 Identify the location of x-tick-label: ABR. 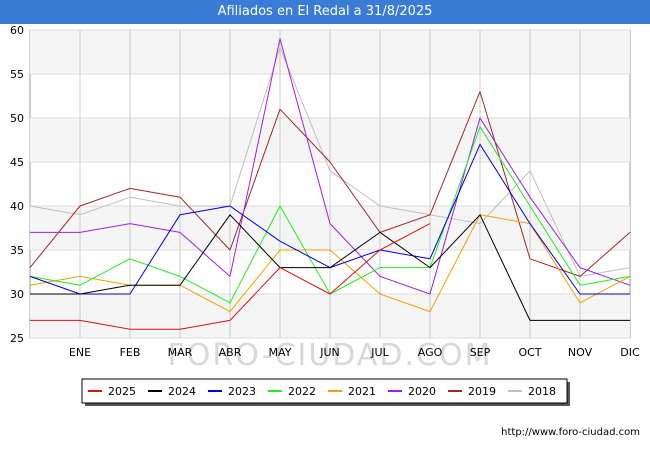
(230, 352).